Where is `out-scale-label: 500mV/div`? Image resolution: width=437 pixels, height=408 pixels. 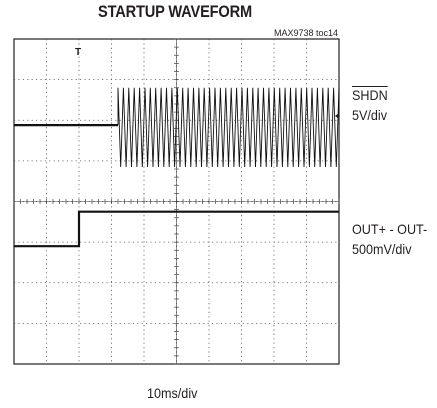 out-scale-label: 500mV/div is located at coordinates (382, 249).